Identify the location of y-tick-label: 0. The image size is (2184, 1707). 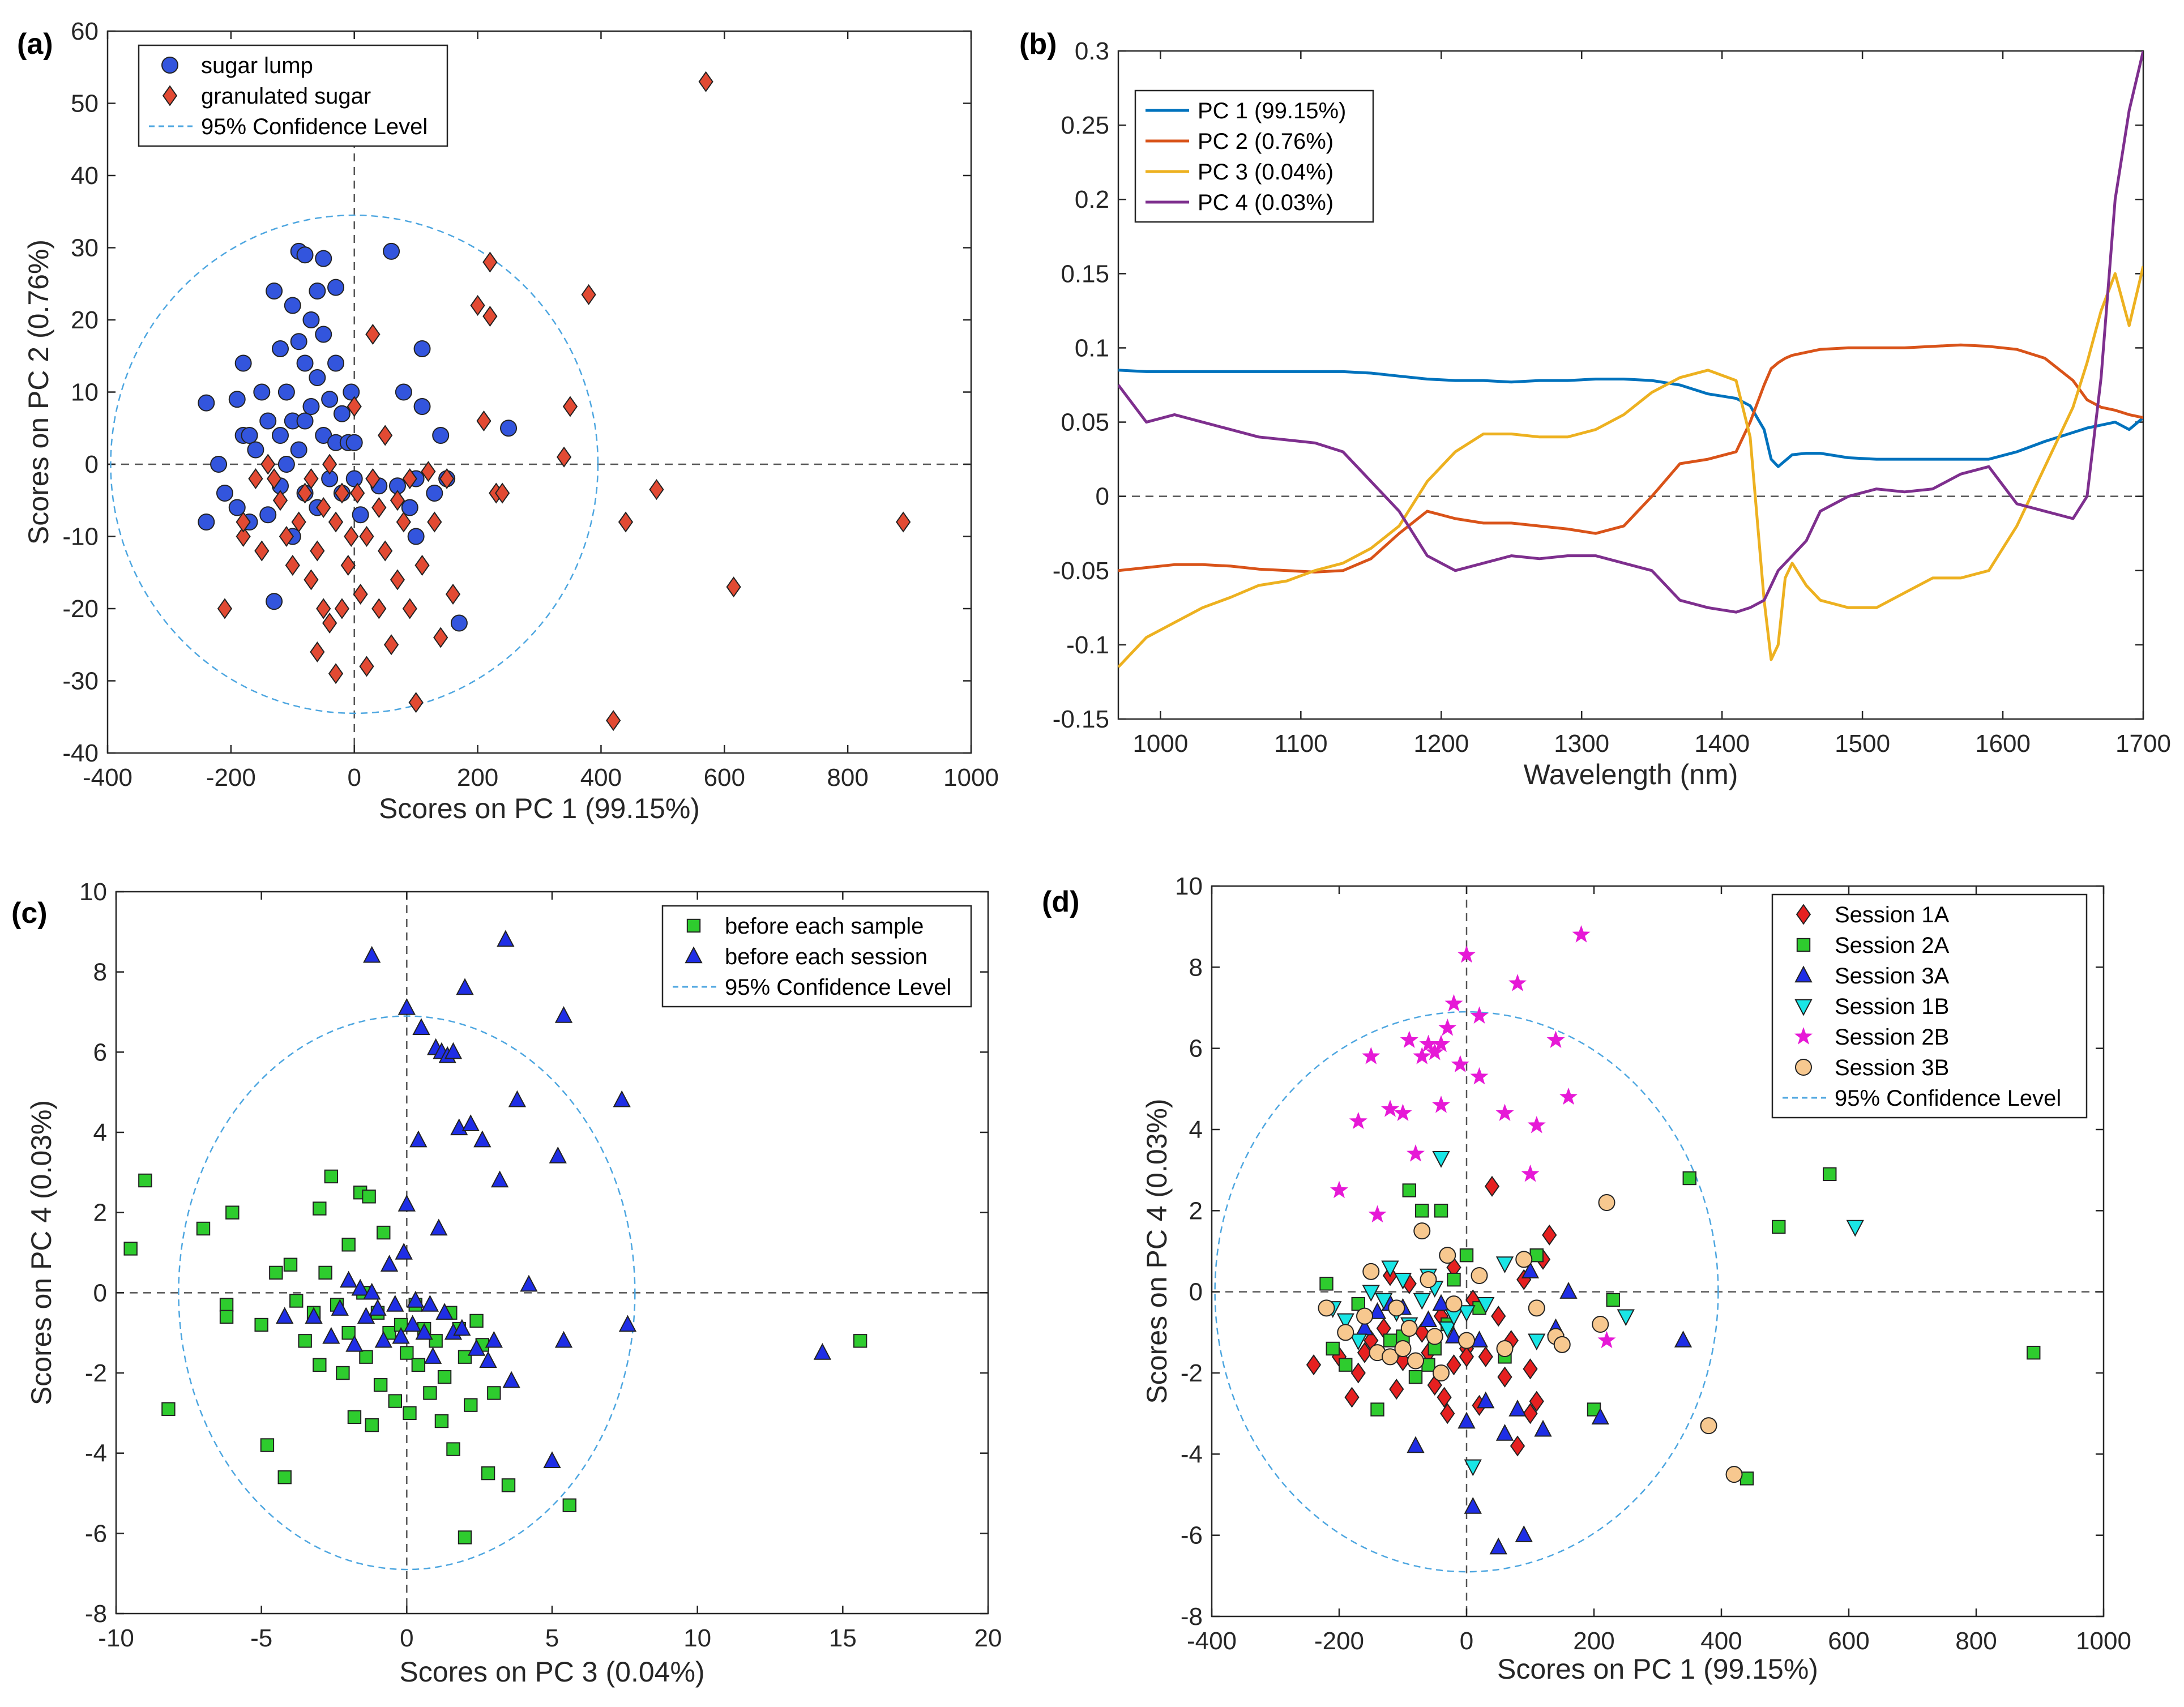
(100, 1293).